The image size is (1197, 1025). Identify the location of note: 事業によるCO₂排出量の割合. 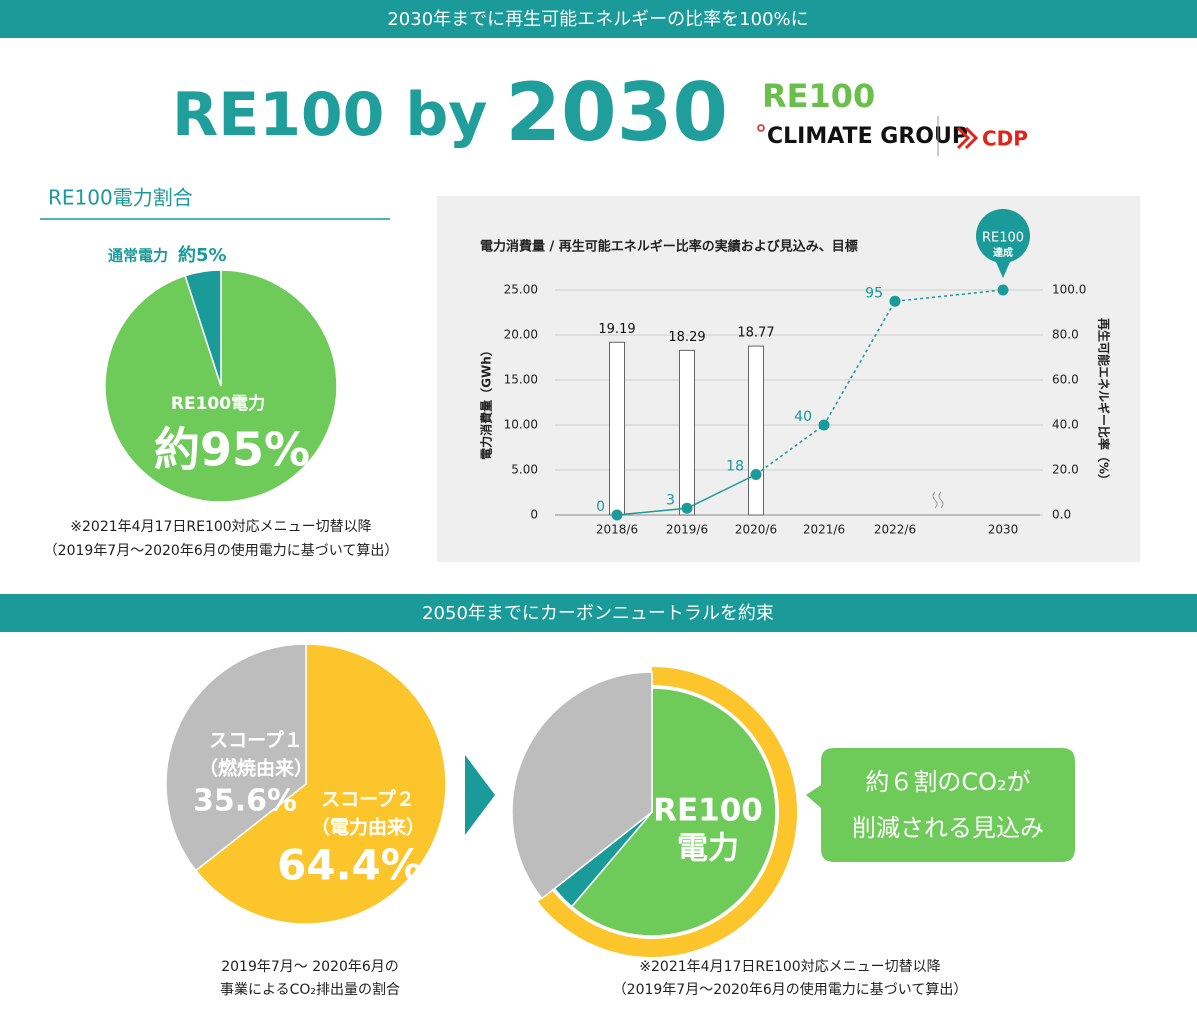
(310, 989).